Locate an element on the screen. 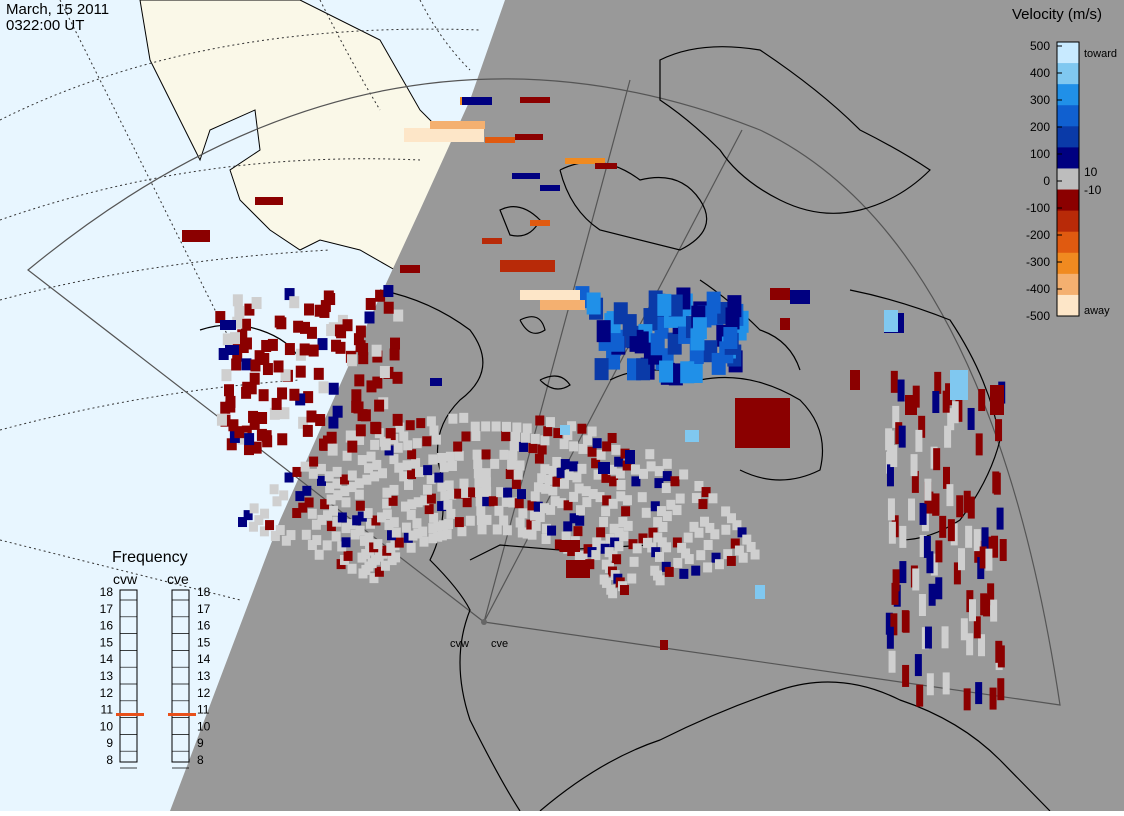 The image size is (1124, 816). freq-level-label: 13 is located at coordinates (107, 676).